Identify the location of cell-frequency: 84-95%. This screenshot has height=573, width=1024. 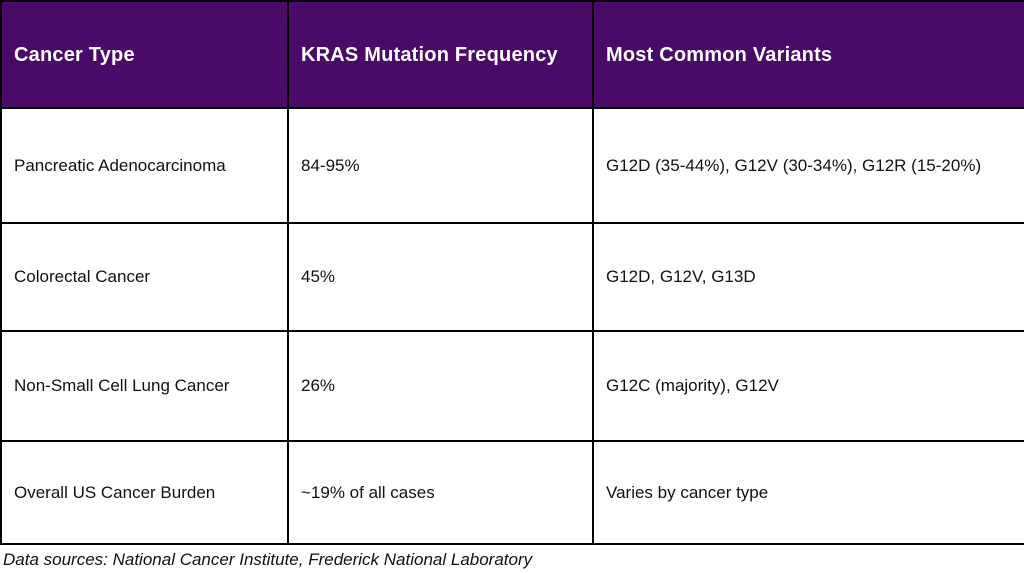
(440, 165).